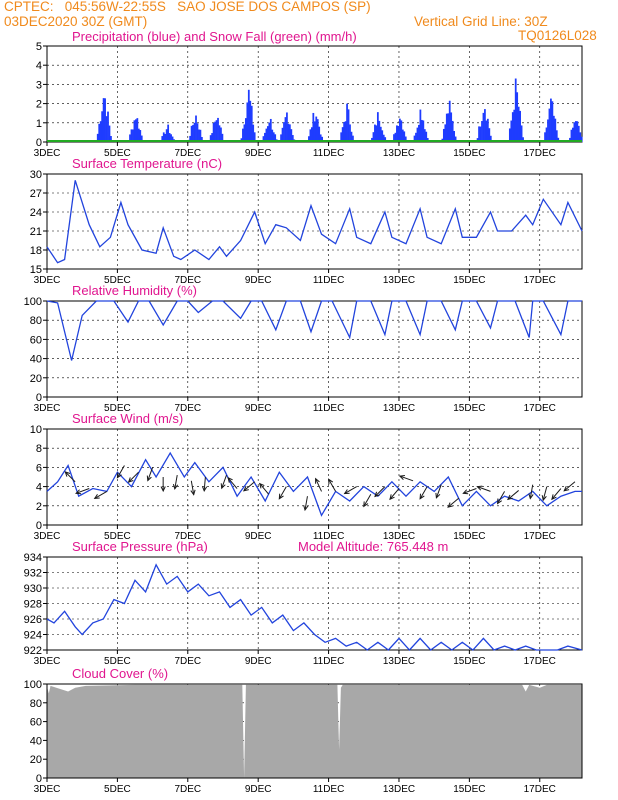  I want to click on wind-ytick-label: 10, so click(36, 430).